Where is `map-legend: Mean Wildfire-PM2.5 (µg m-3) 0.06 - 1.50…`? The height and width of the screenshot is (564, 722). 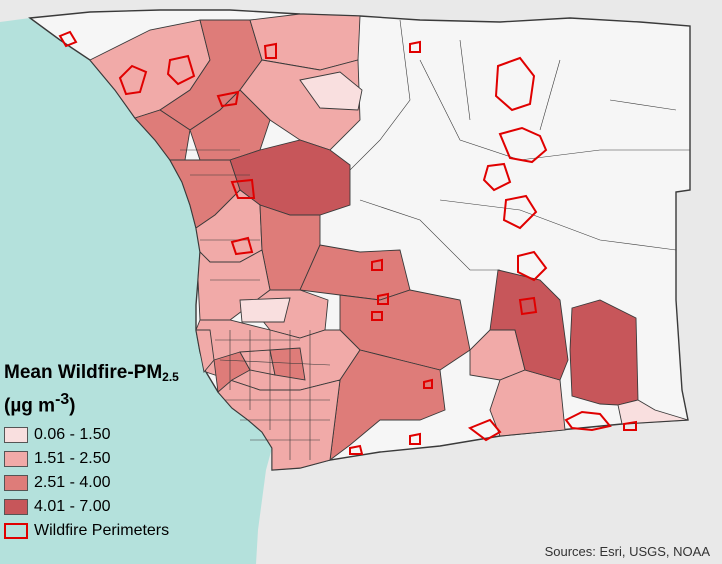 map-legend: Mean Wildfire-PM2.5 (µg m-3) 0.06 - 1.50… is located at coordinates (134, 453).